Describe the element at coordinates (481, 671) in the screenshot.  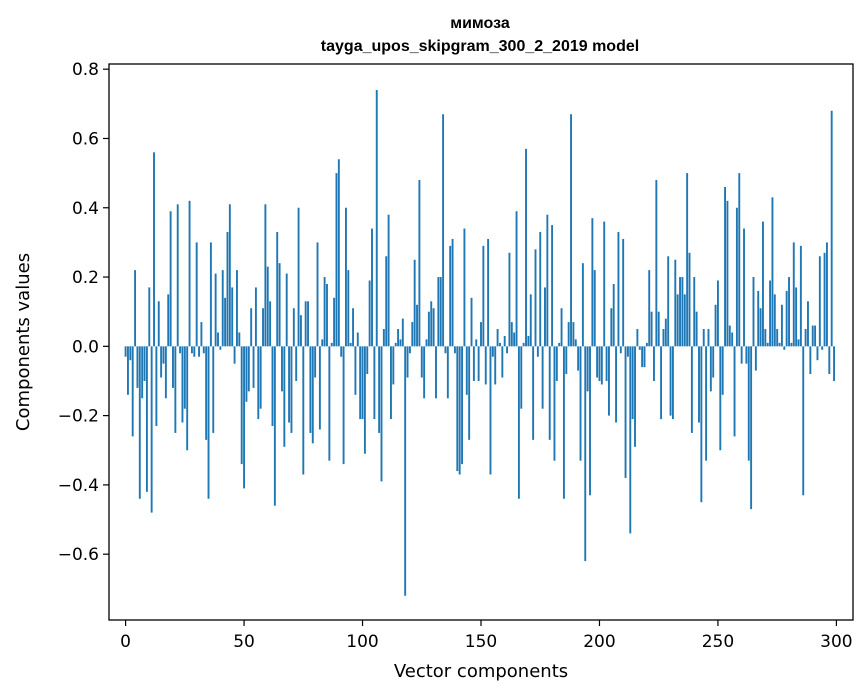
I see `x-axis-label: Vector components` at that location.